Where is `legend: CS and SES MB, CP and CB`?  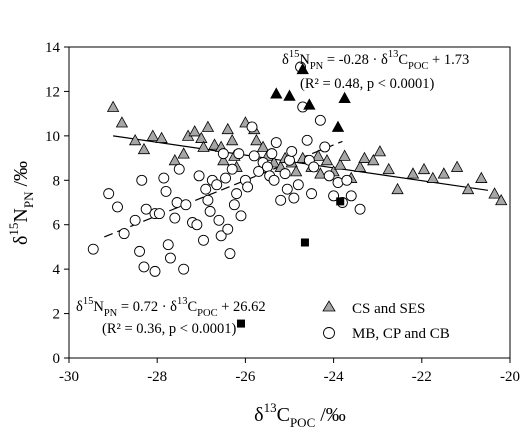
legend: CS and SES MB, CP and CB is located at coordinates (386, 321).